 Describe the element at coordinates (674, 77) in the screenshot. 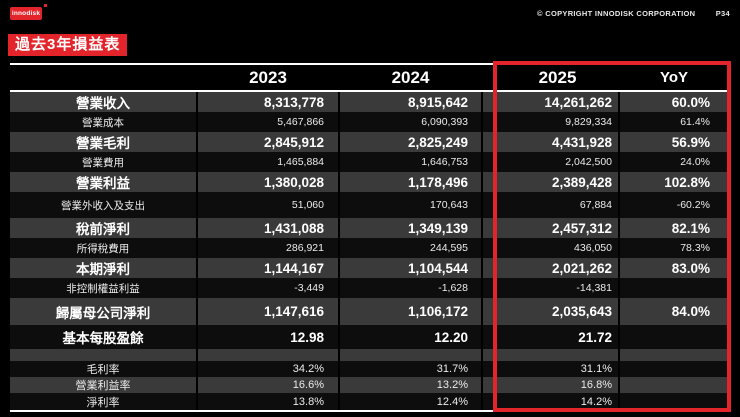

I see `header-yoy: YoY` at that location.